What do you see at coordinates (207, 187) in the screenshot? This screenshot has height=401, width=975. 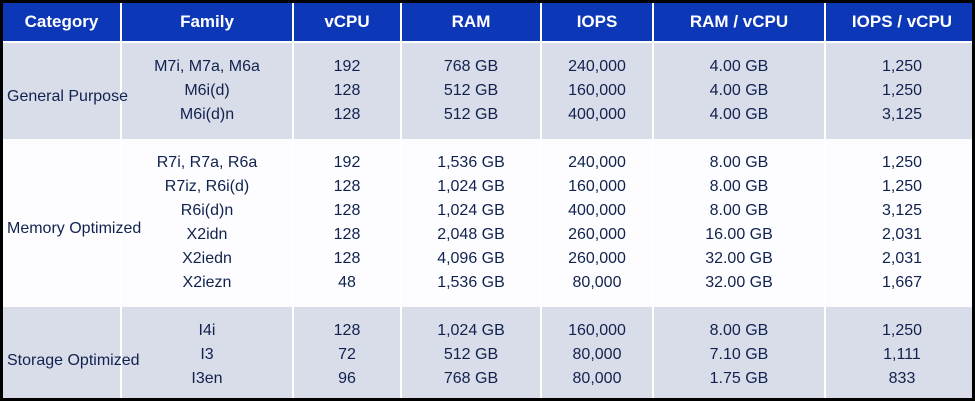 I see `cell-family: R7iz, R6i(d)` at bounding box center [207, 187].